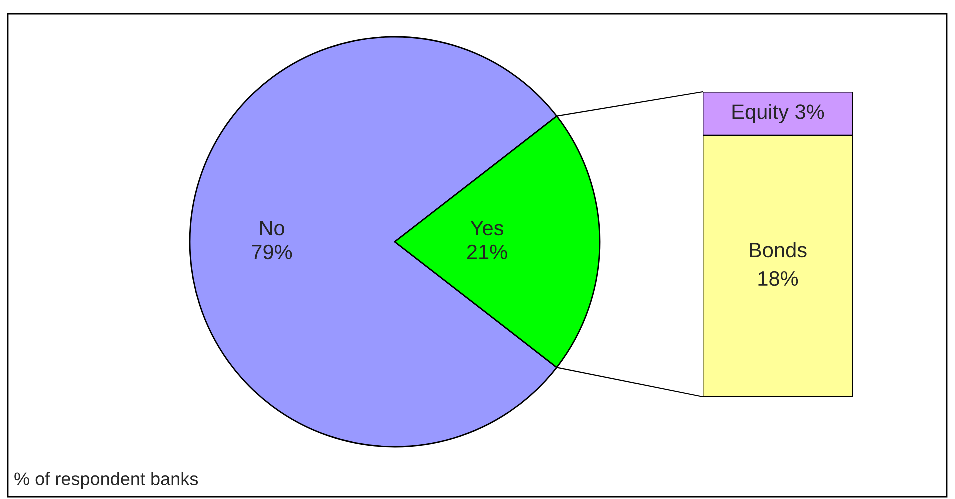 This screenshot has width=955, height=499. What do you see at coordinates (778, 278) in the screenshot?
I see `data-label: 18%` at bounding box center [778, 278].